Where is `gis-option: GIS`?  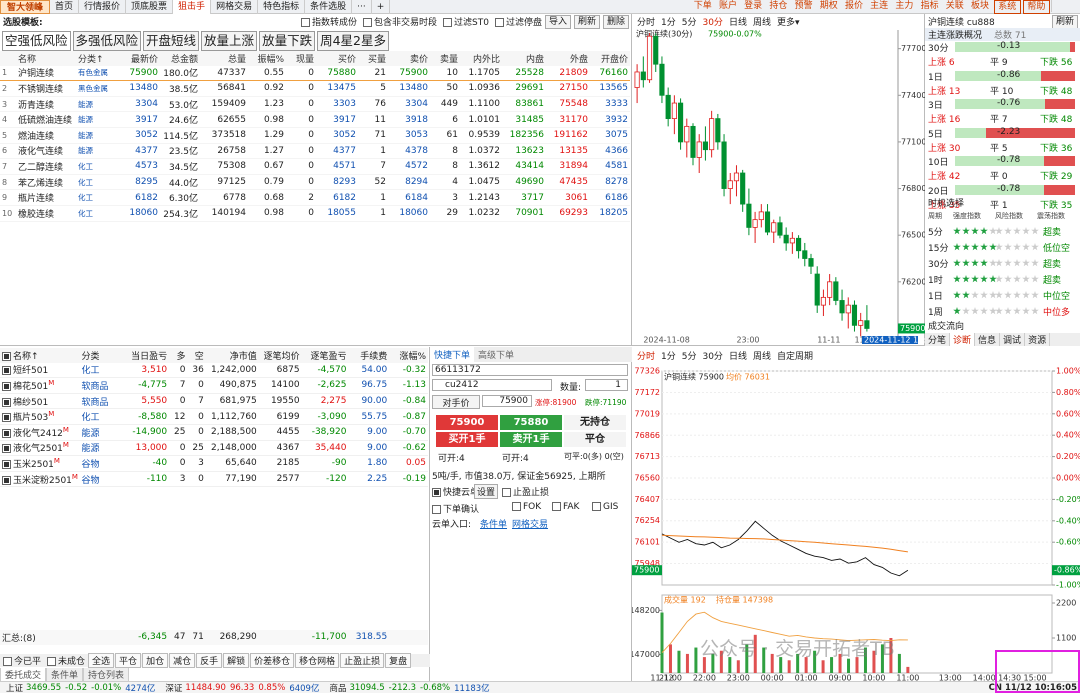
gis-option: GIS is located at coordinates (605, 507).